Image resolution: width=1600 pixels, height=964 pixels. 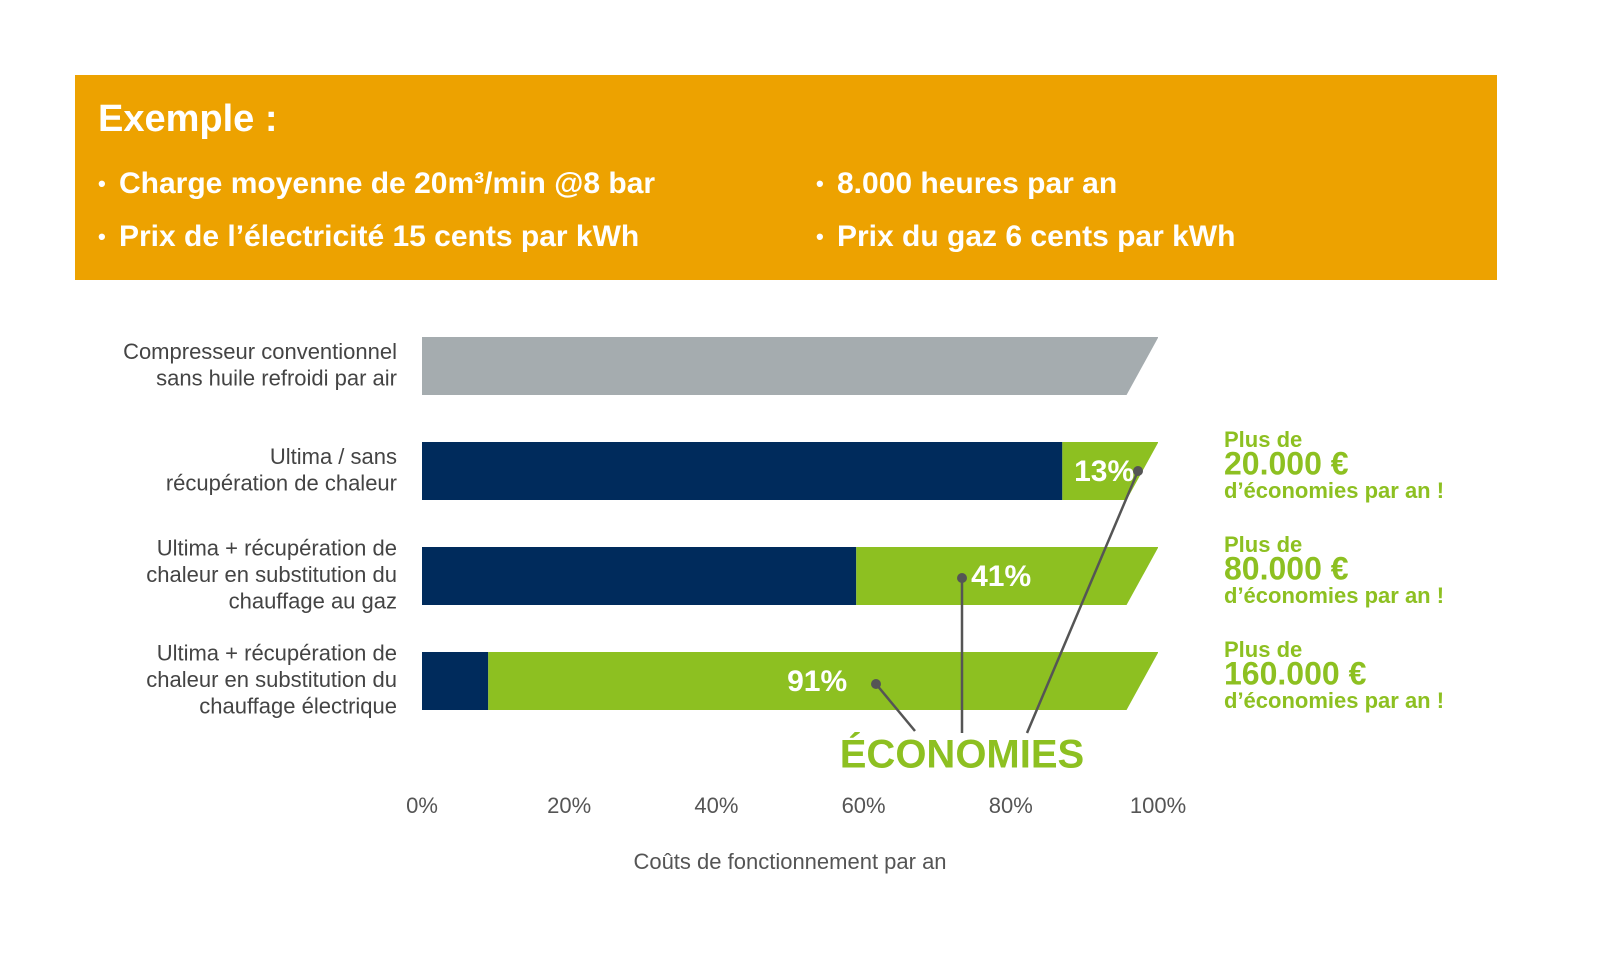 What do you see at coordinates (188, 119) in the screenshot?
I see `header-title: Exemple :` at bounding box center [188, 119].